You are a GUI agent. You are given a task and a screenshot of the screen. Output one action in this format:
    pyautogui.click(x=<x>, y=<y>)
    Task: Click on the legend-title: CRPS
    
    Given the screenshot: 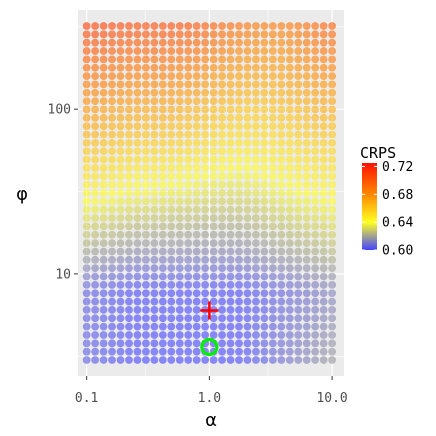 What is the action you would take?
    pyautogui.click(x=378, y=153)
    